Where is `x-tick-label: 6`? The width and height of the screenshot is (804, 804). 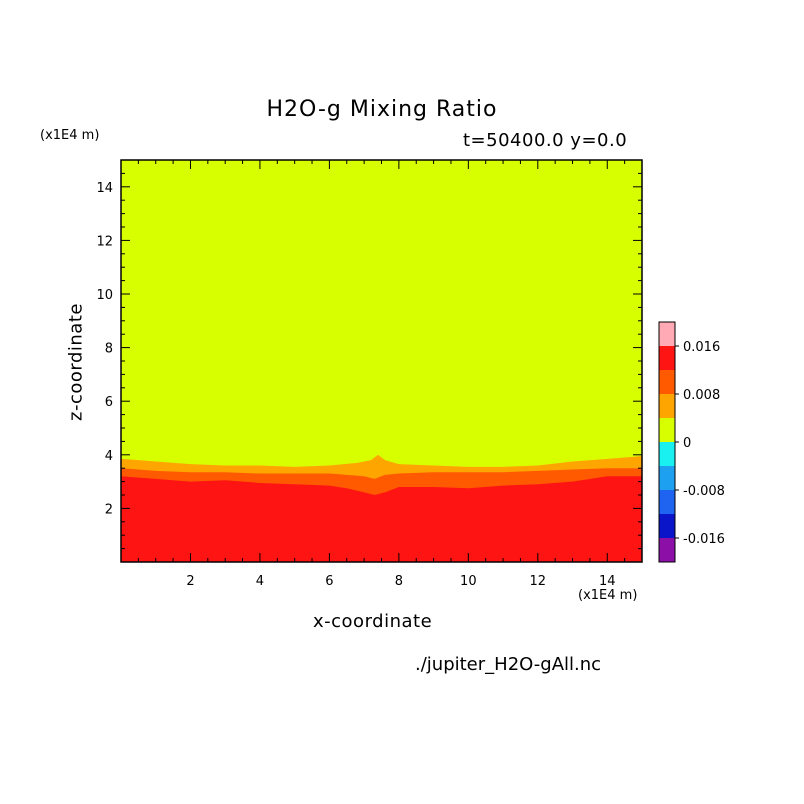
x-tick-label: 6 is located at coordinates (329, 581).